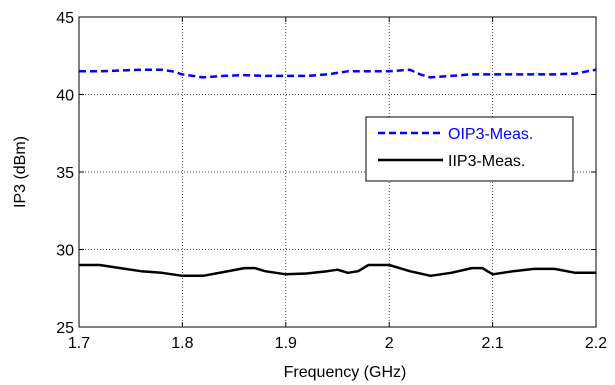  I want to click on y-axis-title: IP3 (dBm), so click(20, 172).